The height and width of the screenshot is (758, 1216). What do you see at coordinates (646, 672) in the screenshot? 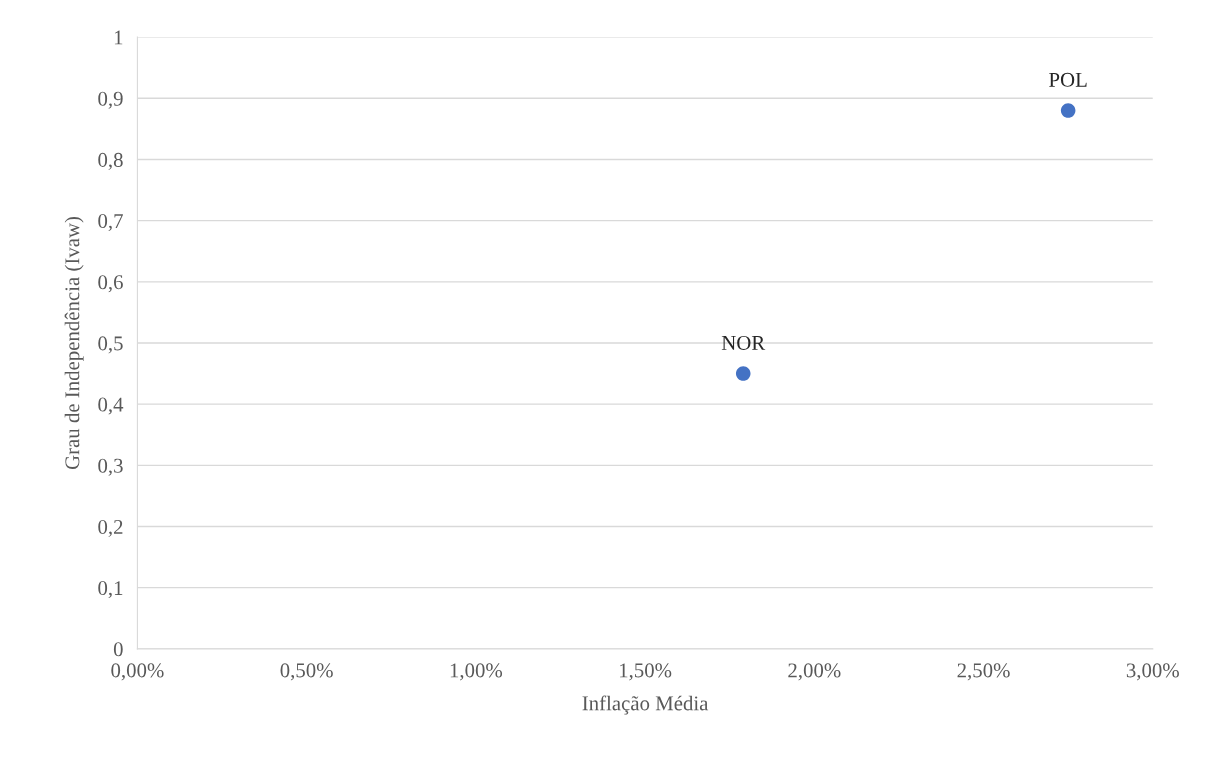
I see `x-tick-label: 1,50%` at bounding box center [646, 672].